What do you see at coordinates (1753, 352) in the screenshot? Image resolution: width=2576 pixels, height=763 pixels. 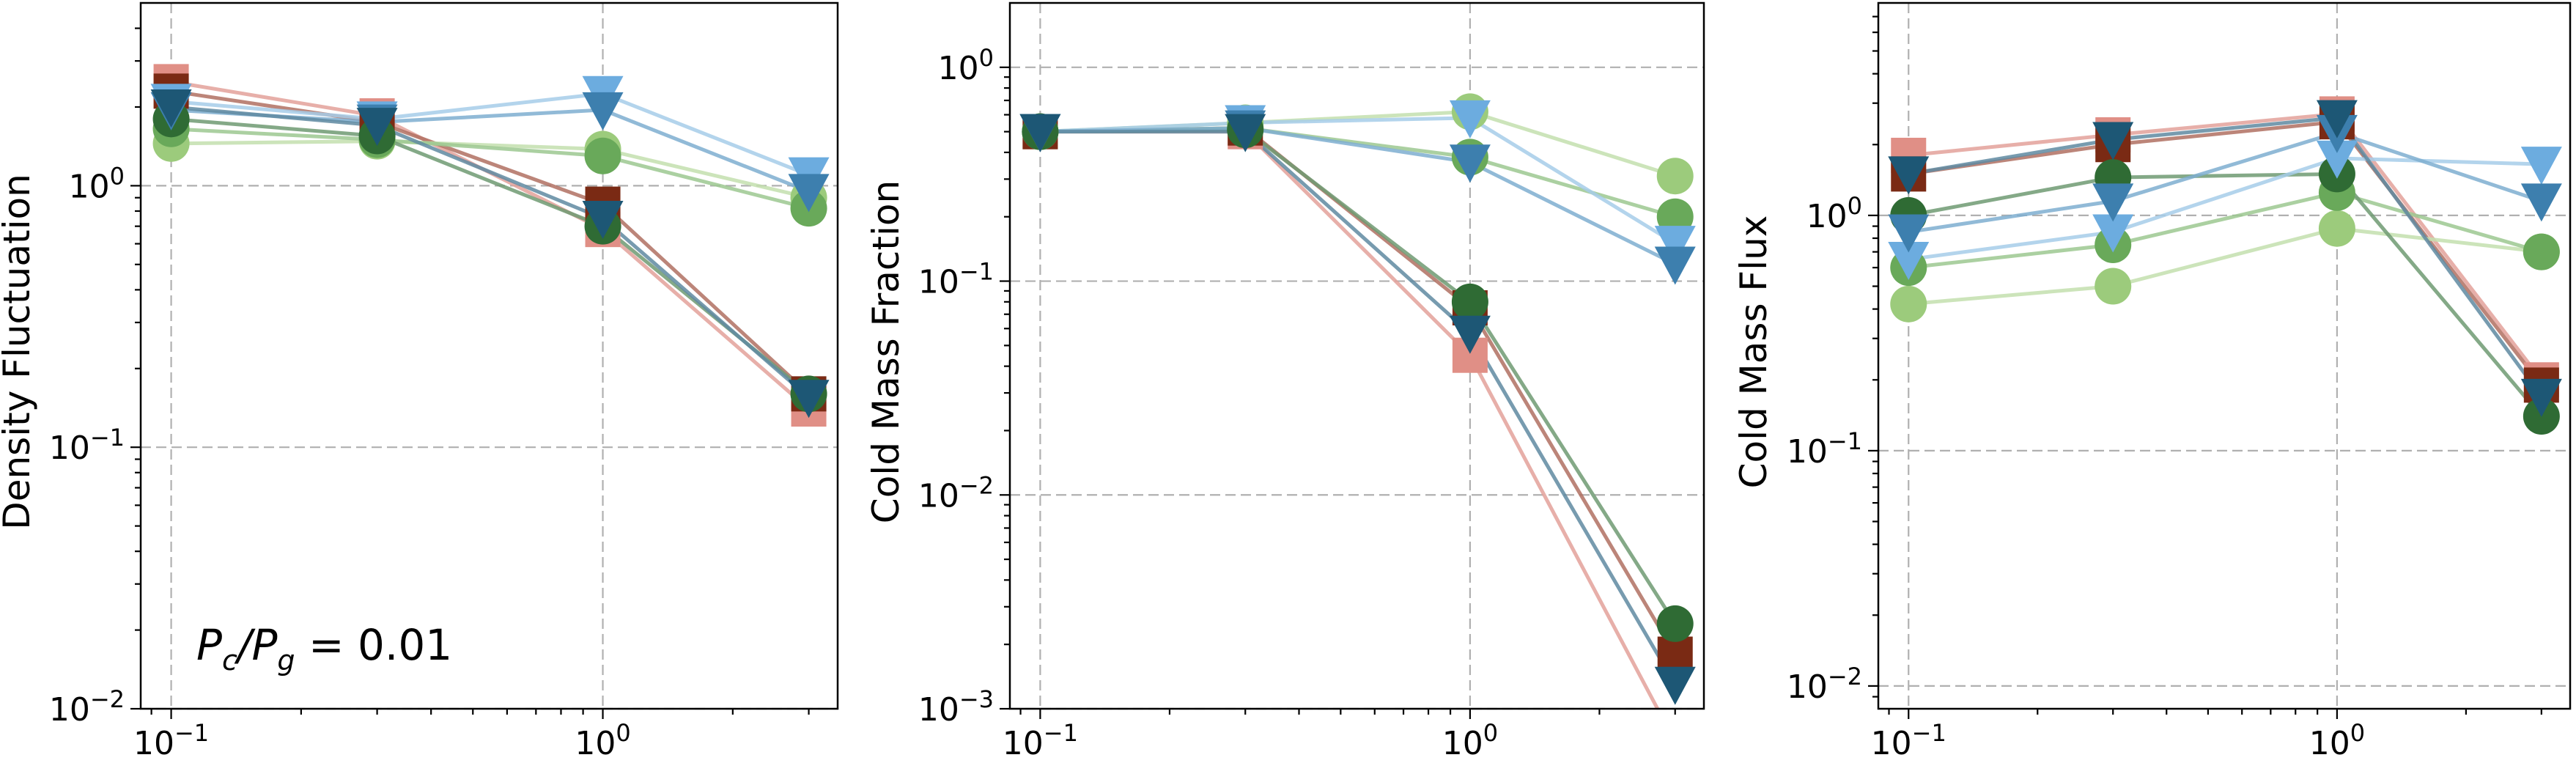 I see `y-axis-label: Cold Mass Flux` at bounding box center [1753, 352].